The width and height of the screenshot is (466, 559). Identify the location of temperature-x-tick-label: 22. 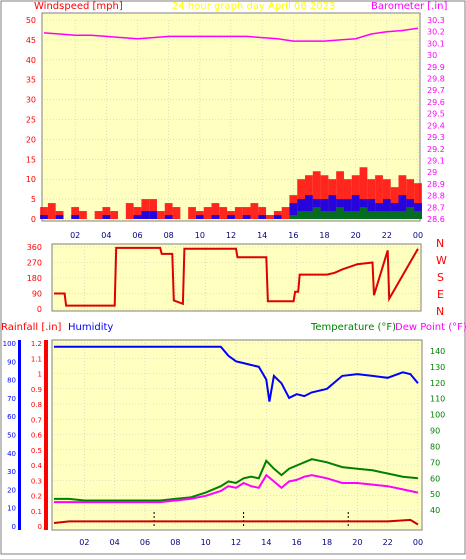
(388, 542).